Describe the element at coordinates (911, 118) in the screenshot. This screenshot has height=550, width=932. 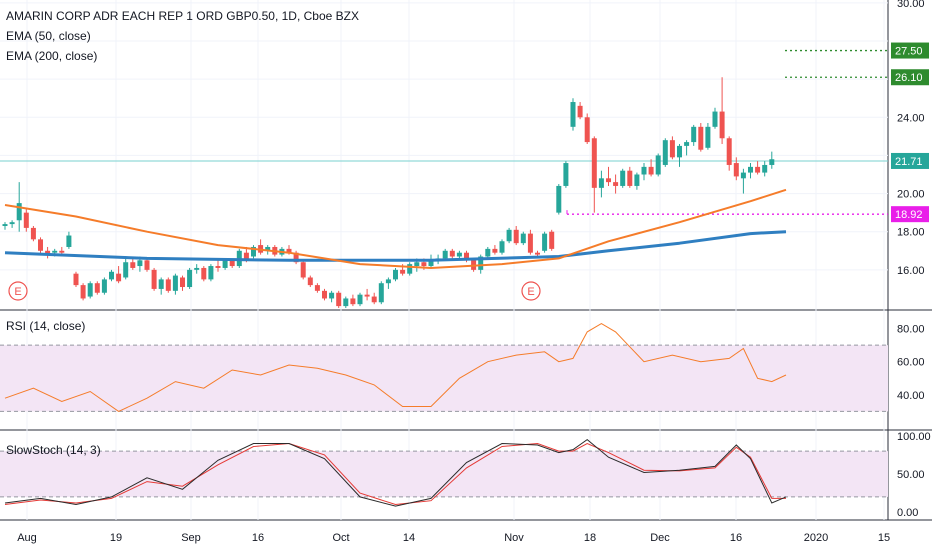
I see `price-tick-label: 24.00` at that location.